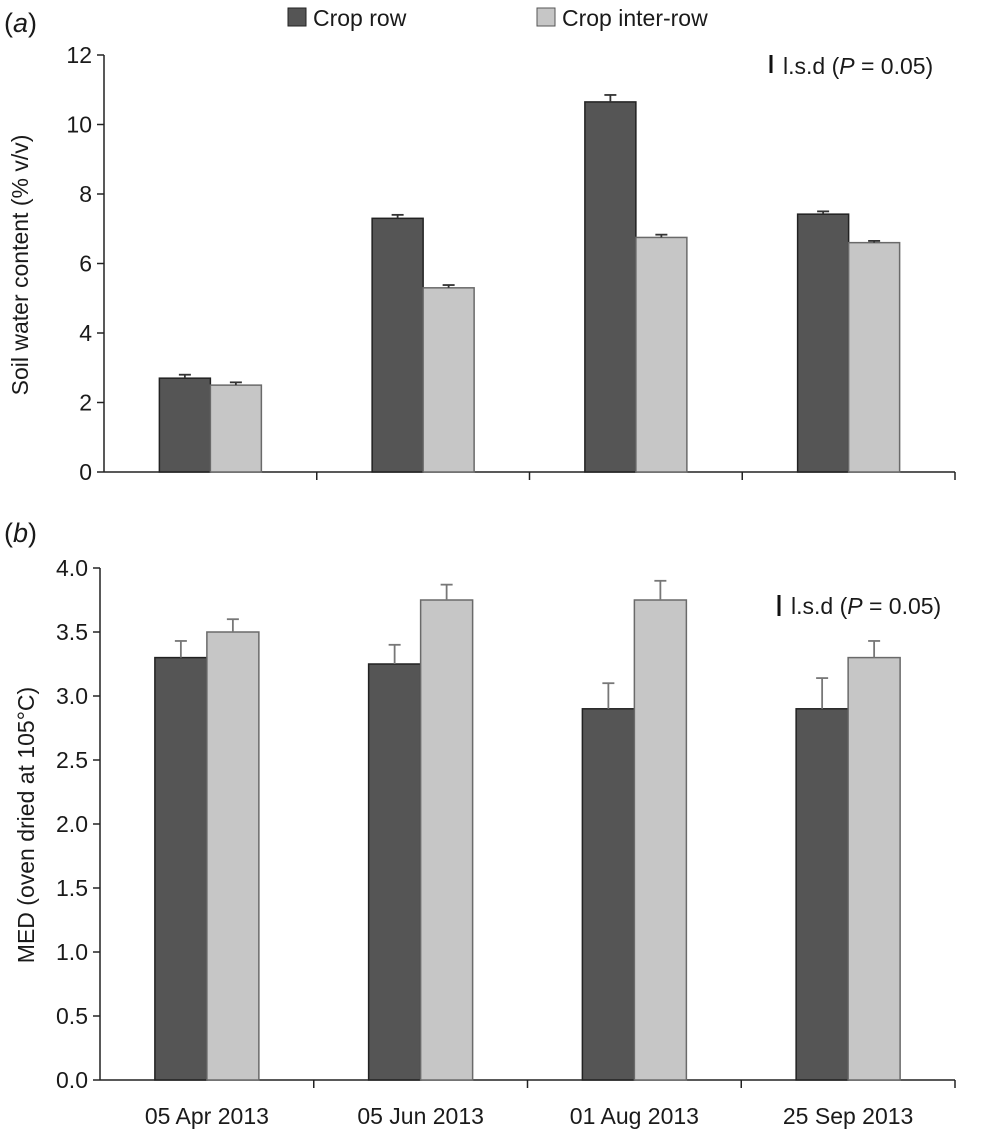  I want to click on legend-label-crop-row: Crop row, so click(360, 18).